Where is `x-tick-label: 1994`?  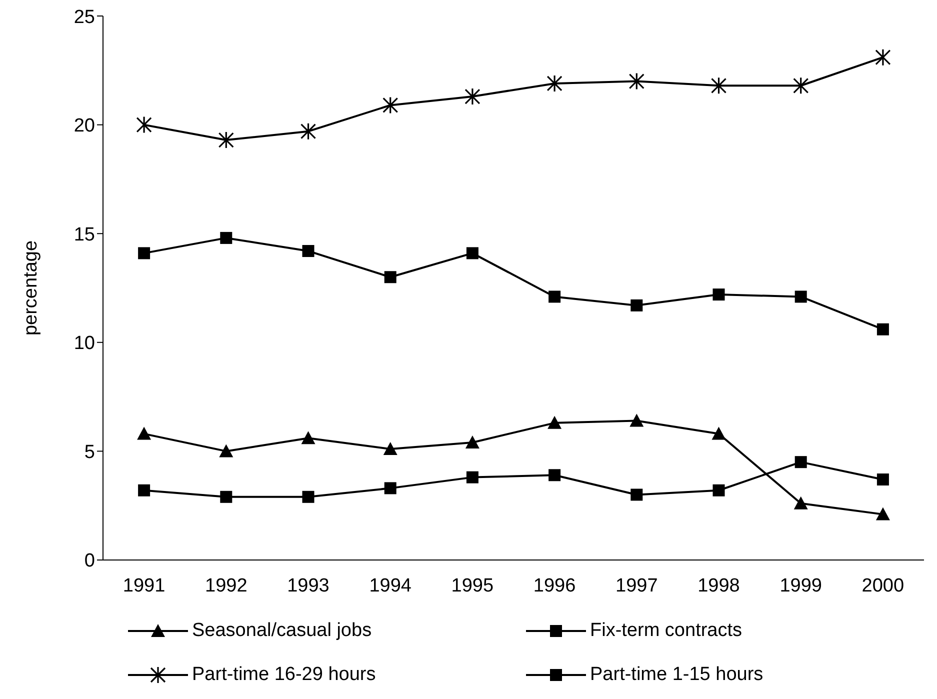
x-tick-label: 1994 is located at coordinates (390, 585).